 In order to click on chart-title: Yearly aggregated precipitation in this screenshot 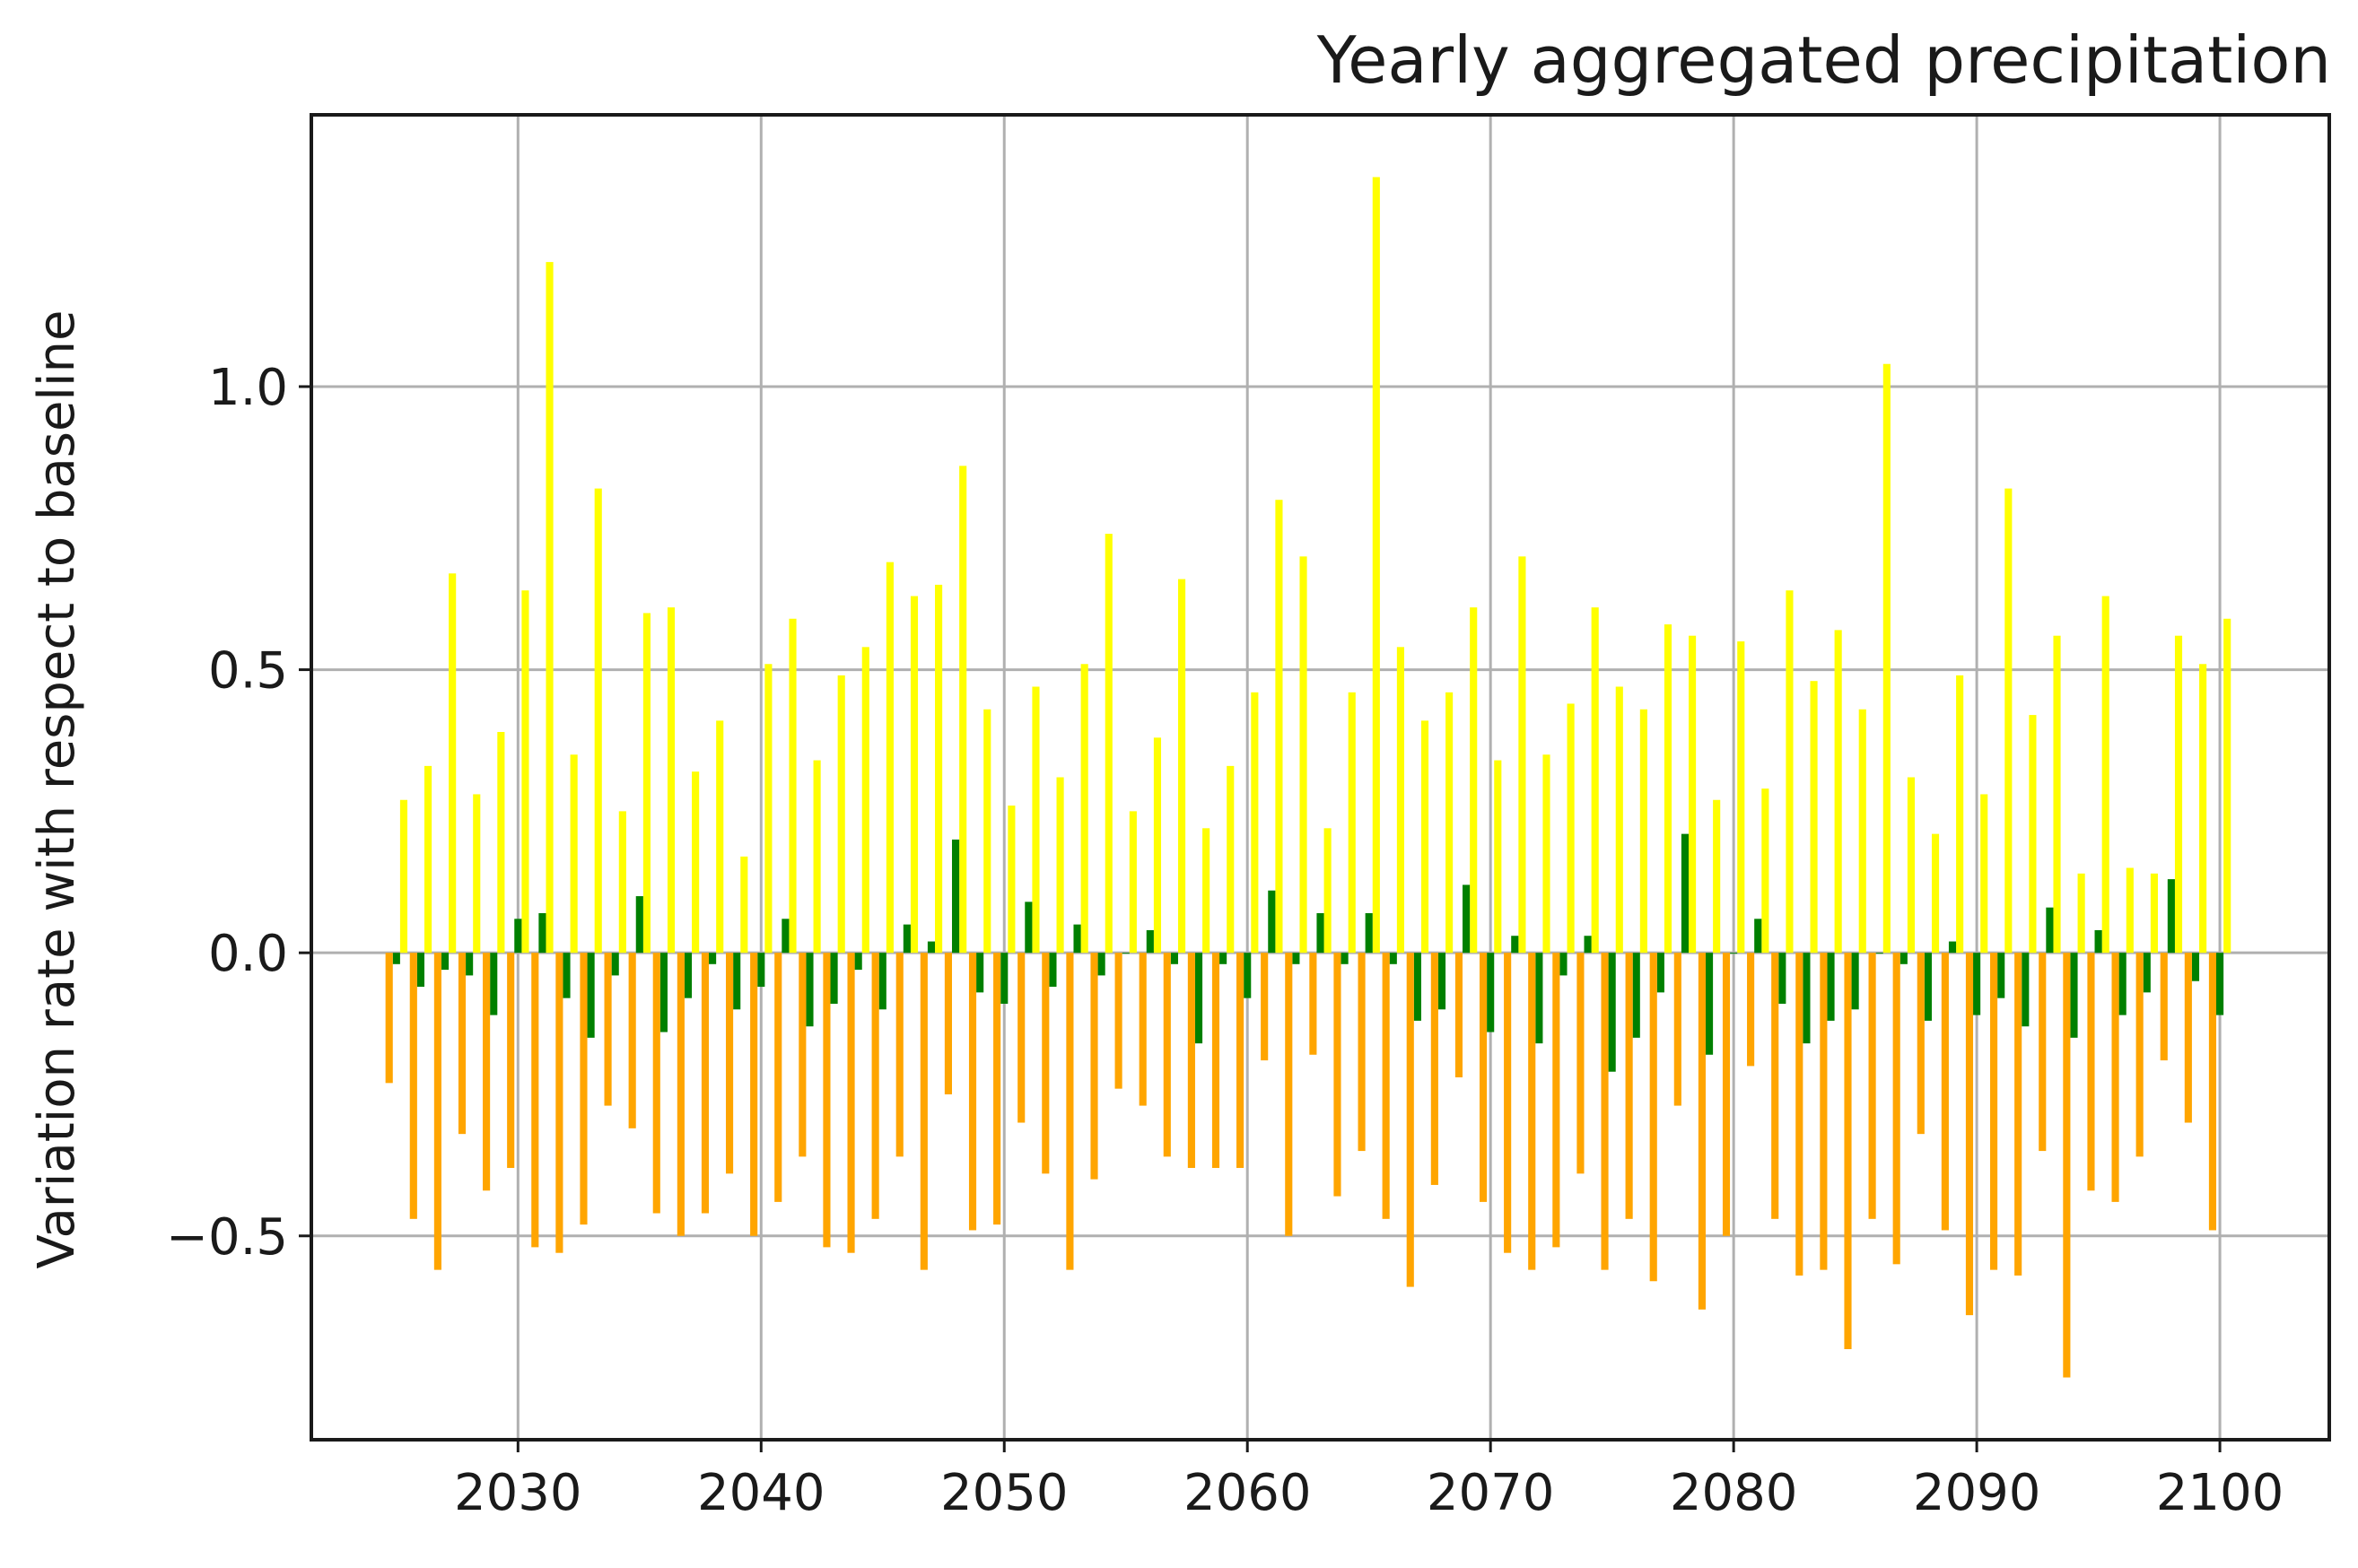, I will do `click(1824, 60)`.